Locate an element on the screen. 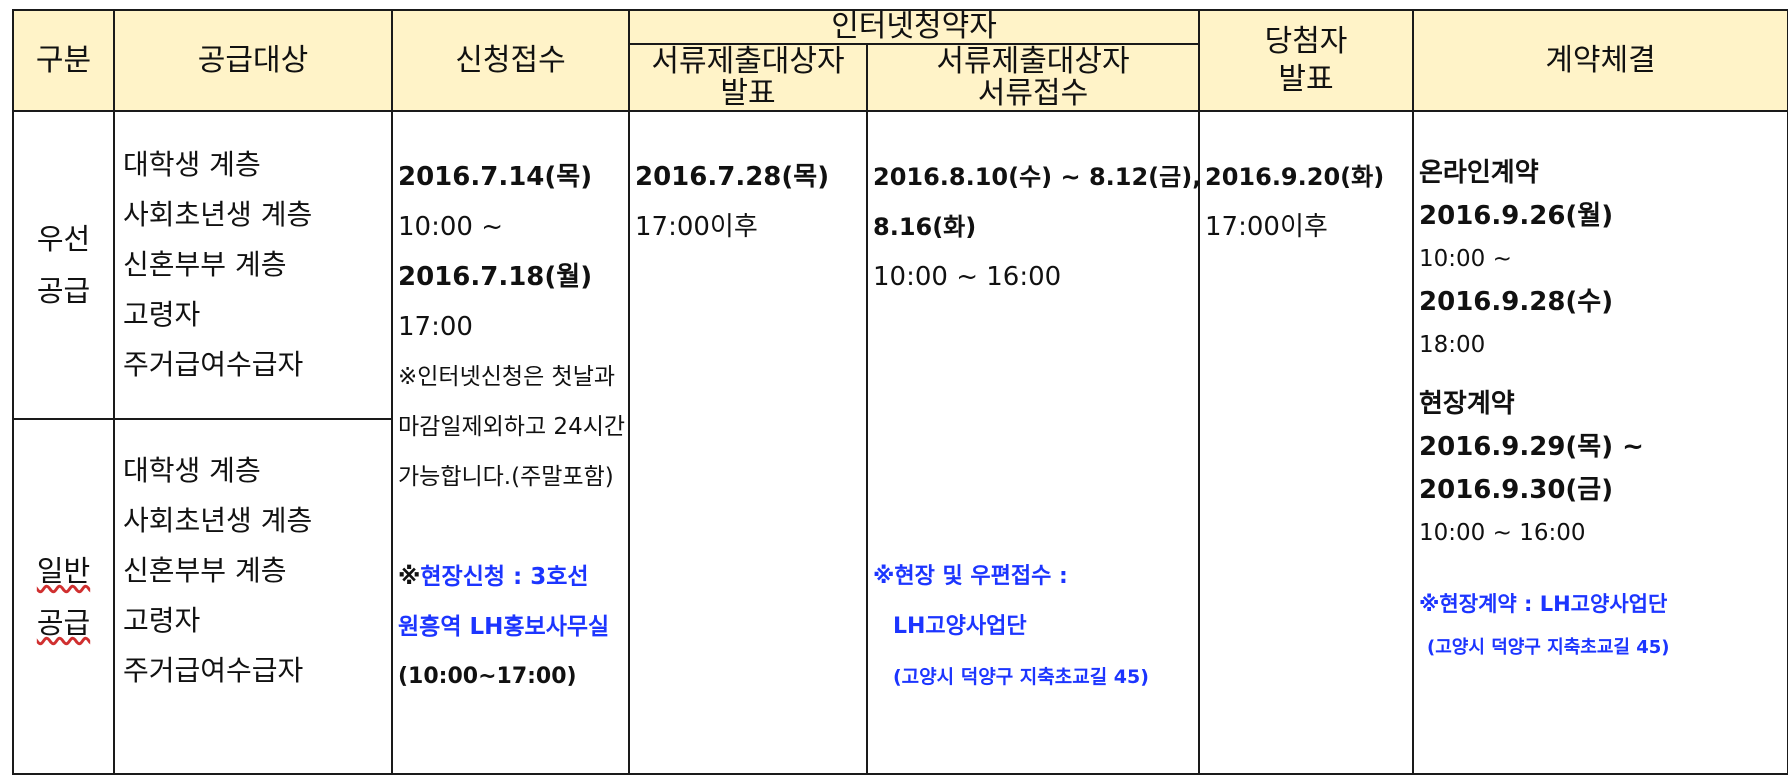 The image size is (1788, 776). contract-onsite-title: 현장계약 is located at coordinates (1467, 404).